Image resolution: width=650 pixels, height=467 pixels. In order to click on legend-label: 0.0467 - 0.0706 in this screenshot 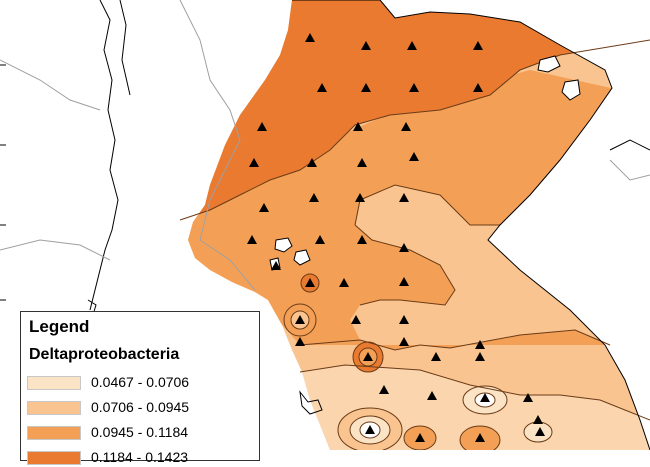, I will do `click(140, 382)`.